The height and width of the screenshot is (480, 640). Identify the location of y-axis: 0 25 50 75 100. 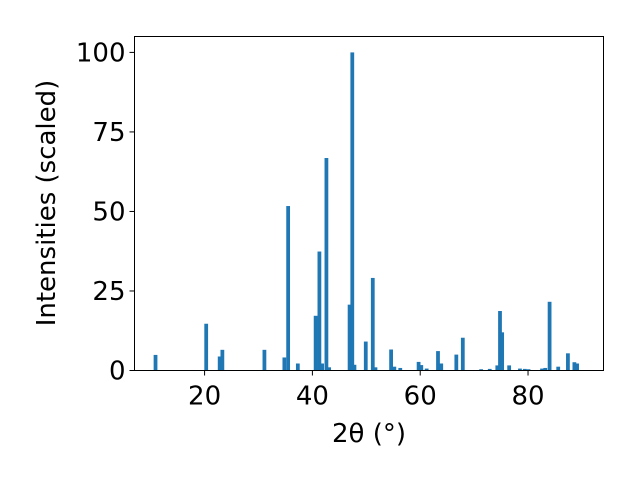
(105, 212).